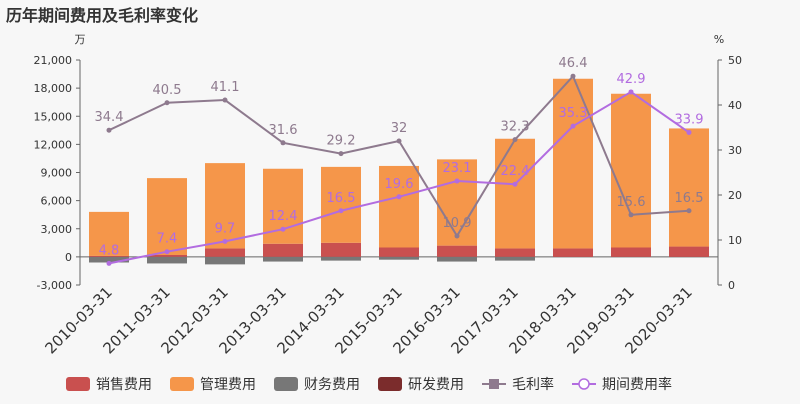 The height and width of the screenshot is (404, 800). I want to click on data-label: 31.6, so click(283, 130).